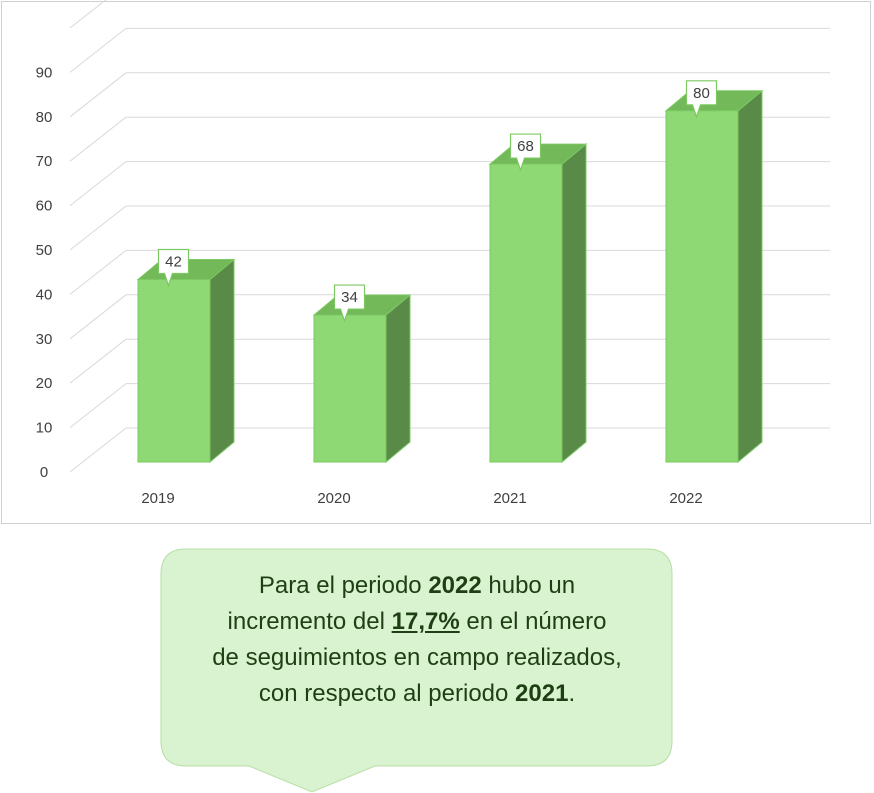 The image size is (874, 793). What do you see at coordinates (343, 585) in the screenshot?
I see `callout-text-segment: Para el periodo` at bounding box center [343, 585].